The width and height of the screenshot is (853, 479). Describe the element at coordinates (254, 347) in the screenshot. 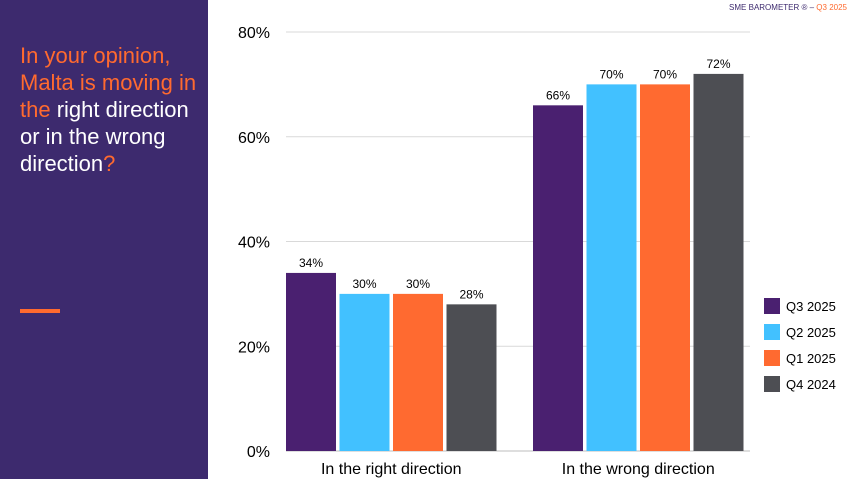

I see `y-tick-label: 20%` at that location.